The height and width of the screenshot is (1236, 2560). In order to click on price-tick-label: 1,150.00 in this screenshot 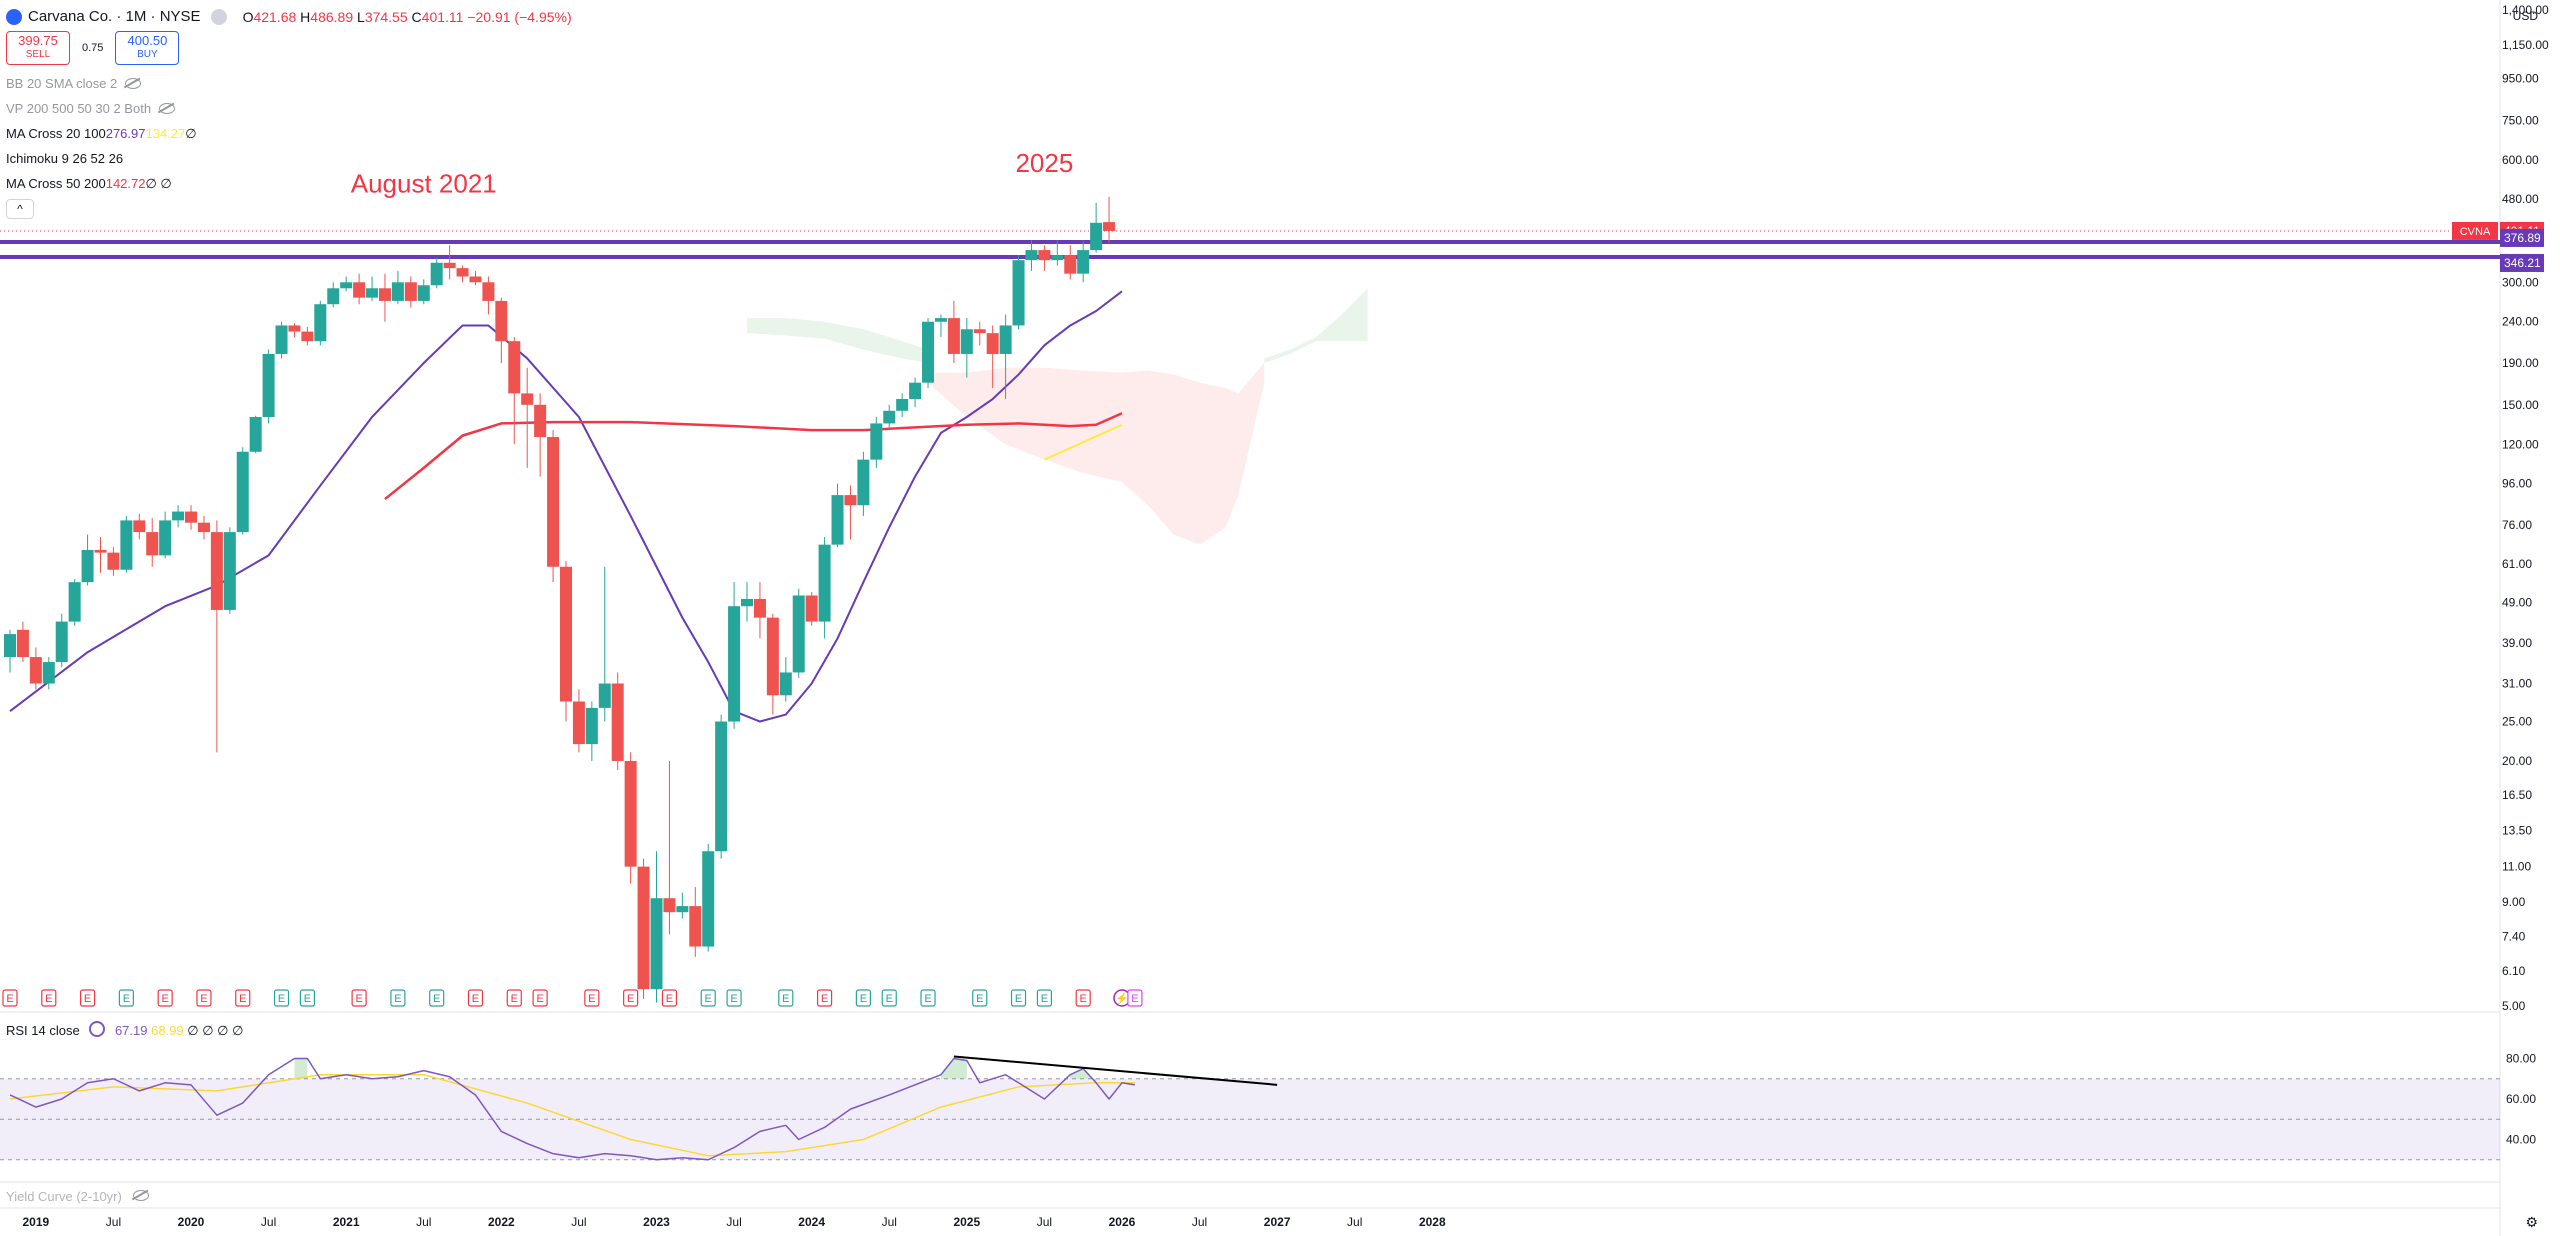, I will do `click(2525, 45)`.